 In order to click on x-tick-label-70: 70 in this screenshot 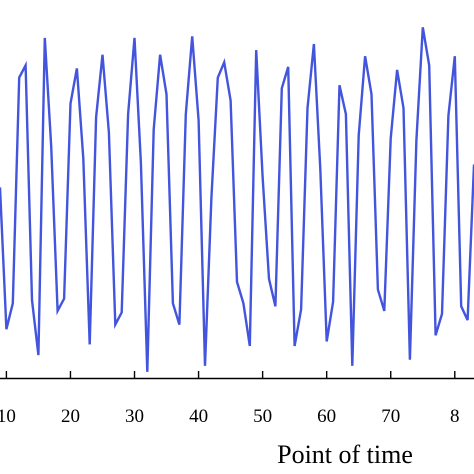, I will do `click(390, 416)`.